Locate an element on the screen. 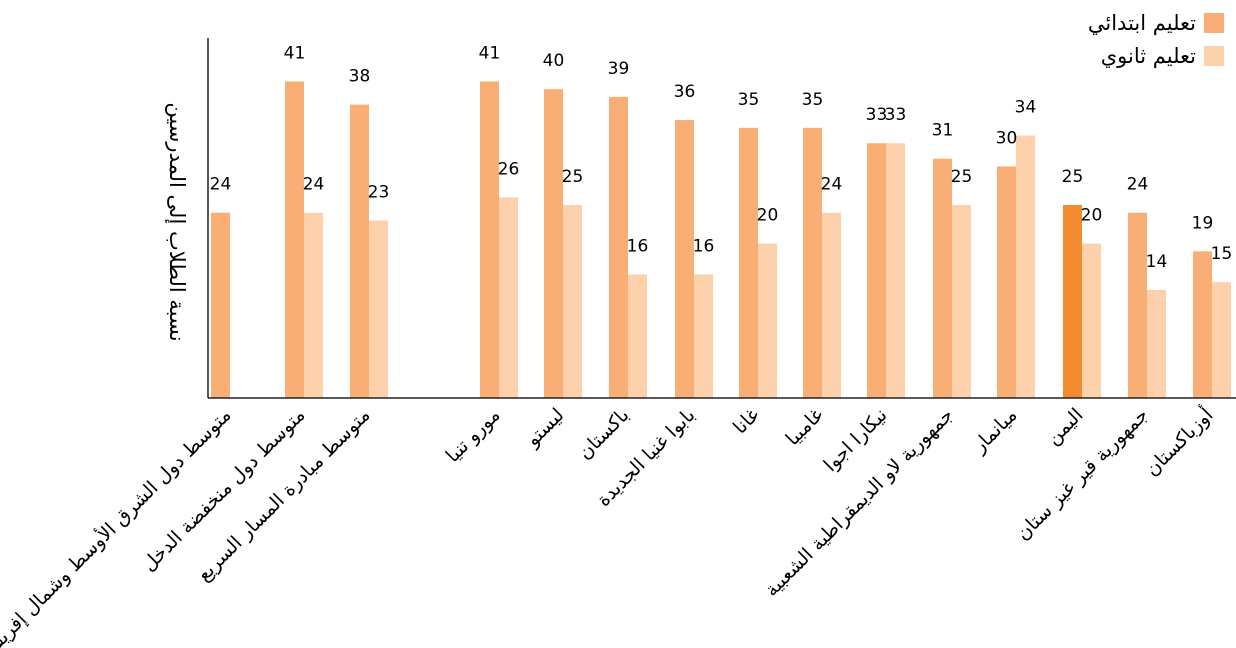  value-label-secondary-8: 24 is located at coordinates (832, 185).